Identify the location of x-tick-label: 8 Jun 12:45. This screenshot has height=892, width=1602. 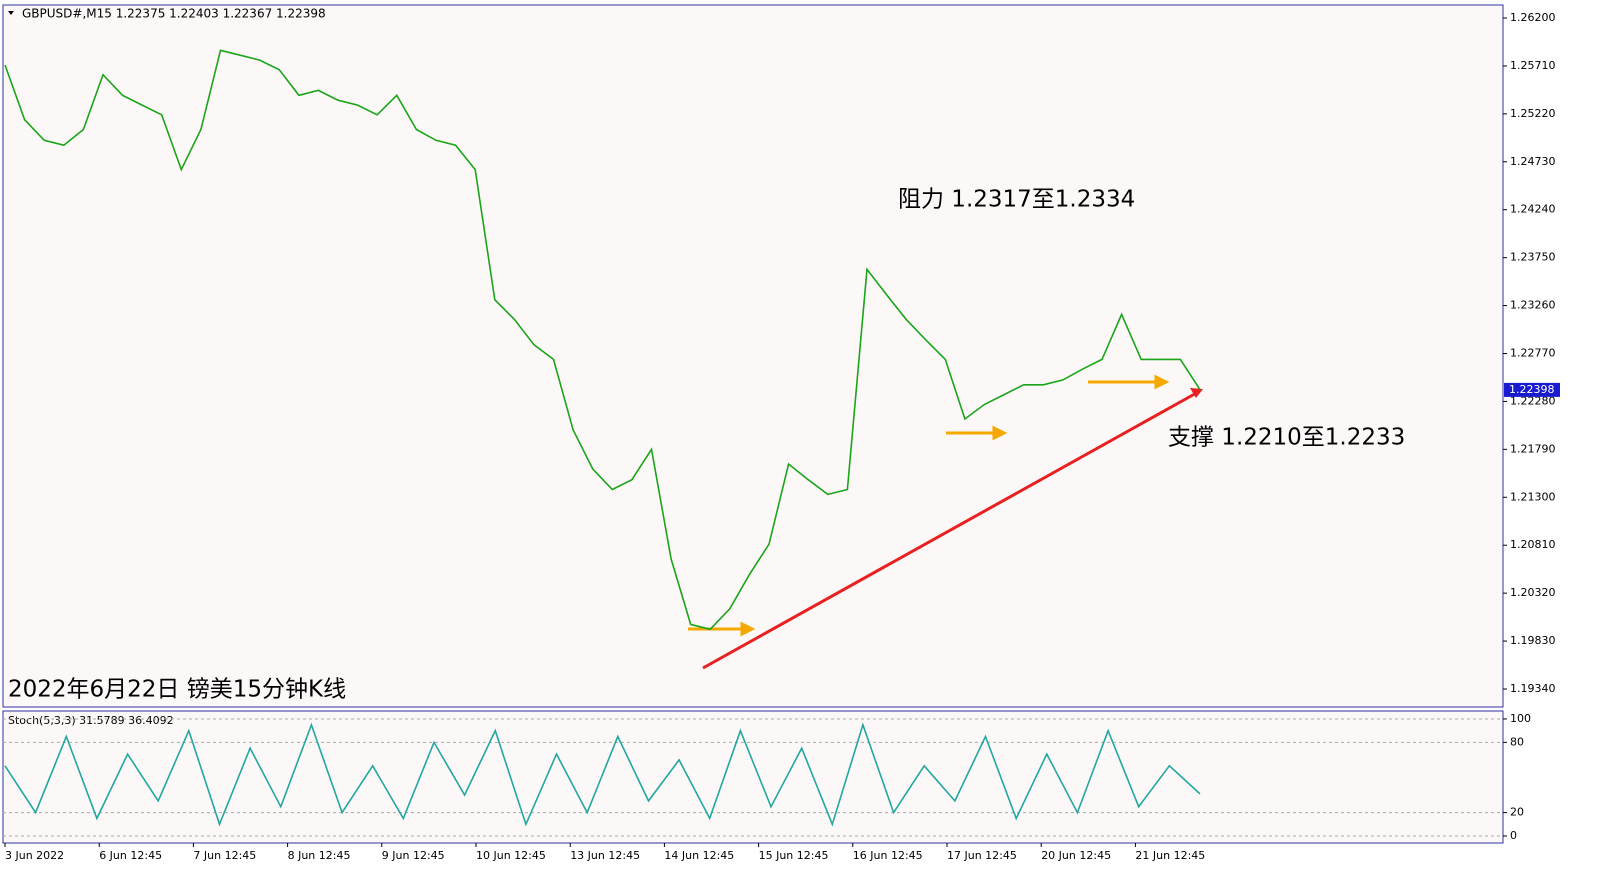
(319, 855).